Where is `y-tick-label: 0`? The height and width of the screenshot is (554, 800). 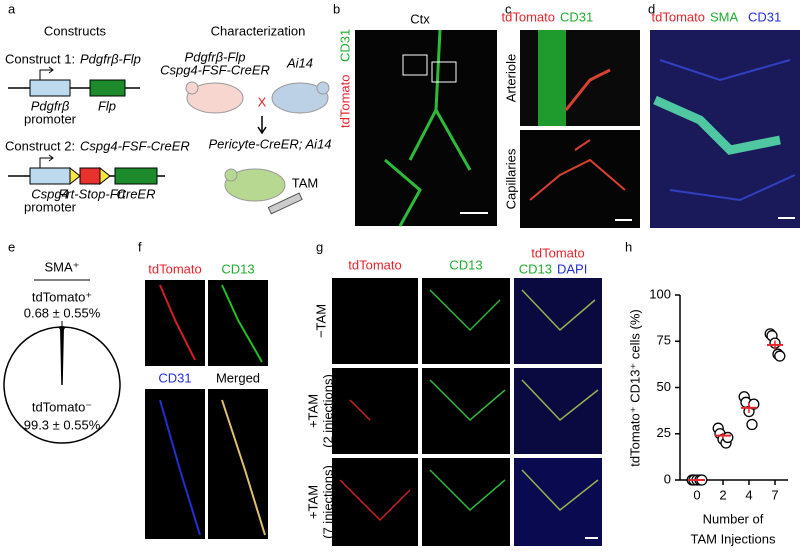
y-tick-label: 0 is located at coordinates (667, 478).